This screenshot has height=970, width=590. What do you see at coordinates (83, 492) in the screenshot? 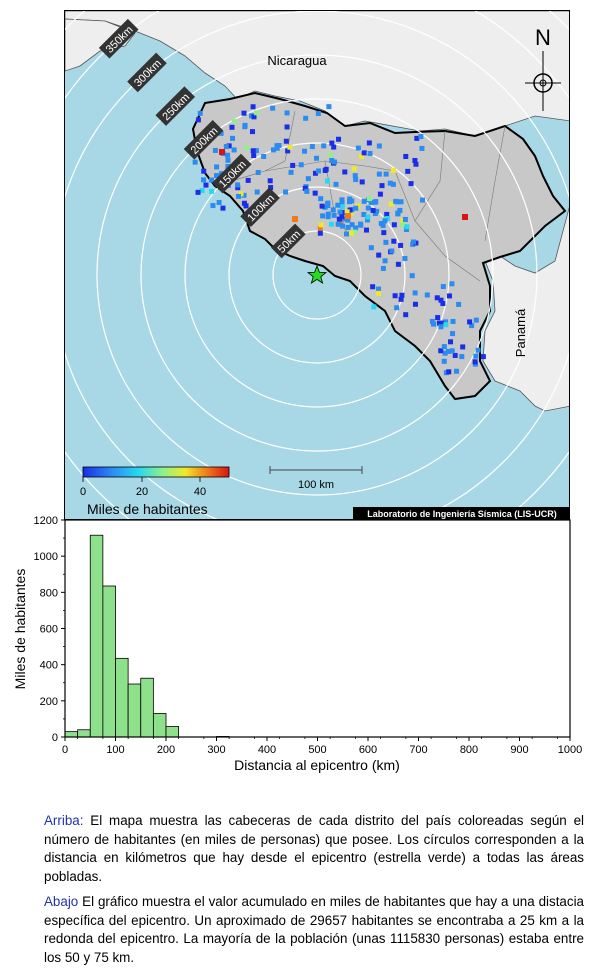
I see `legend-tick-0: 0` at bounding box center [83, 492].